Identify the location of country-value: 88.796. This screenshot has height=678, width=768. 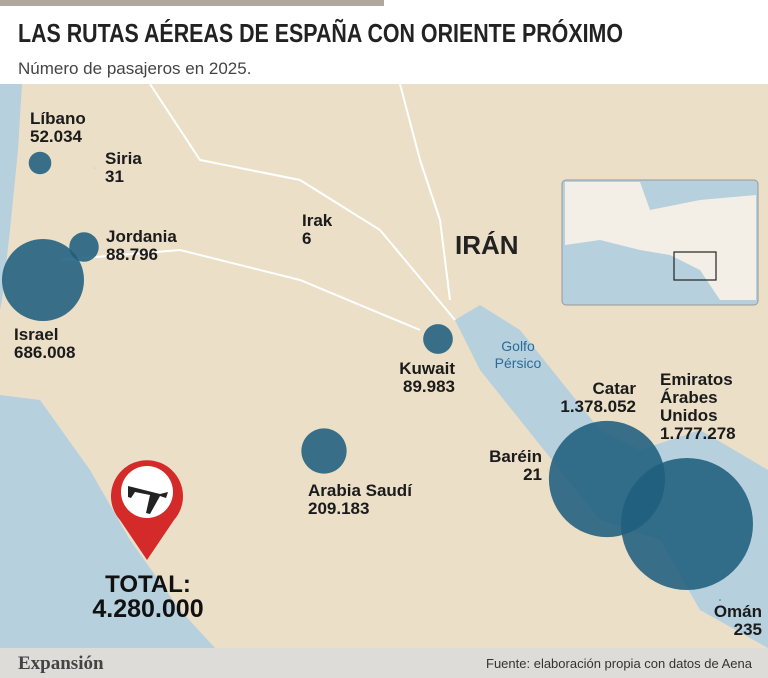
(132, 254).